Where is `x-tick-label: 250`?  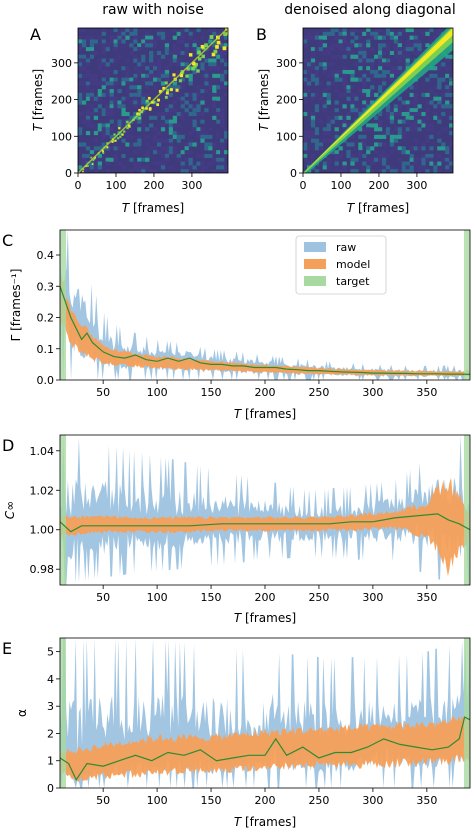 x-tick-label: 250 is located at coordinates (318, 800).